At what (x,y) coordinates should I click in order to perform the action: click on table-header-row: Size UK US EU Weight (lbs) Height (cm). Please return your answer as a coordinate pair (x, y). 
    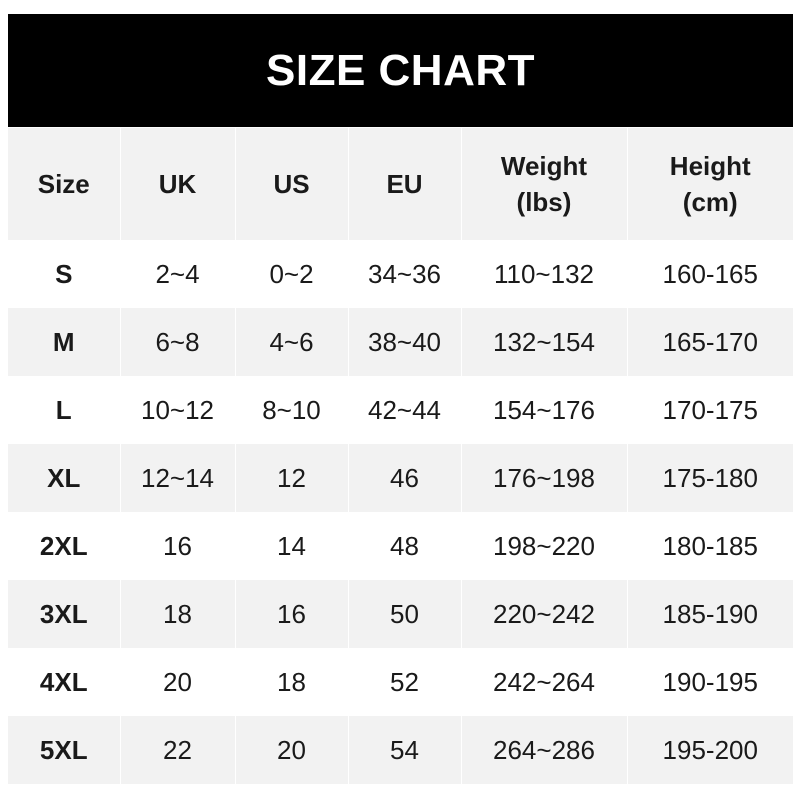
    Looking at the image, I should click on (400, 184).